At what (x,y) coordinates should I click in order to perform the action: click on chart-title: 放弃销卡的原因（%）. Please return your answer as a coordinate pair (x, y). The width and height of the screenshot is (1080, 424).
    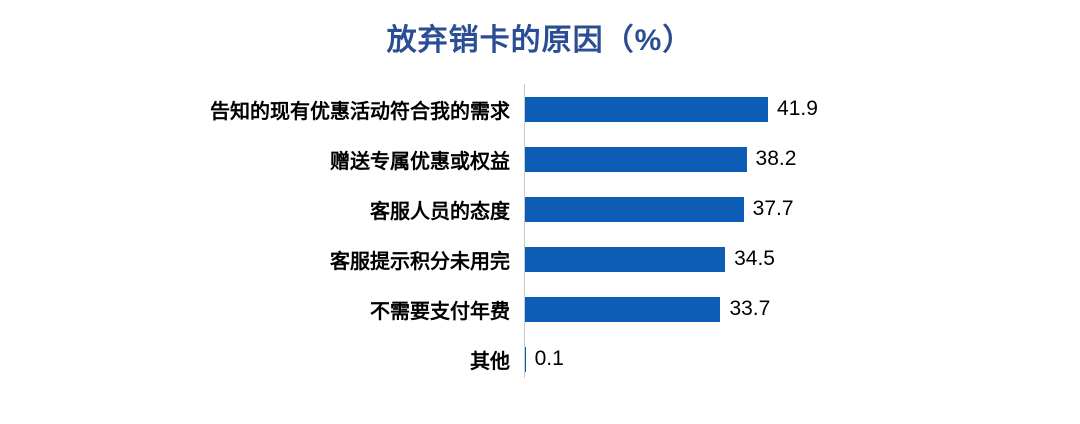
    Looking at the image, I should click on (540, 40).